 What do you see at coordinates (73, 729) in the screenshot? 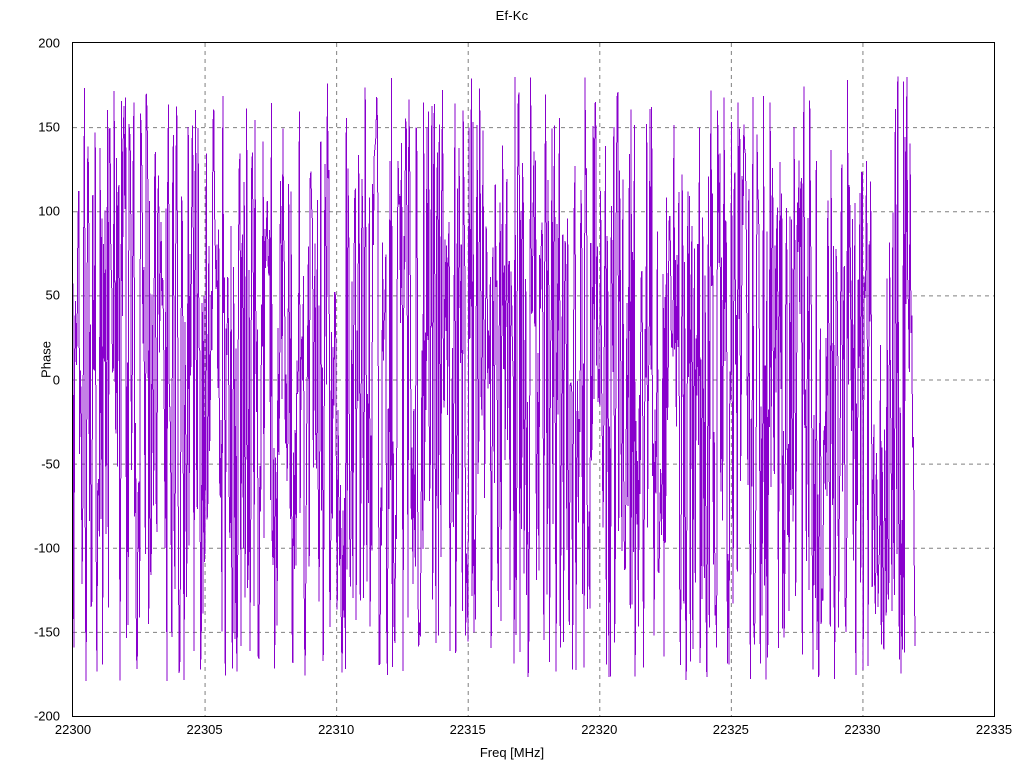
I see `x-tick-label: 22300` at bounding box center [73, 729].